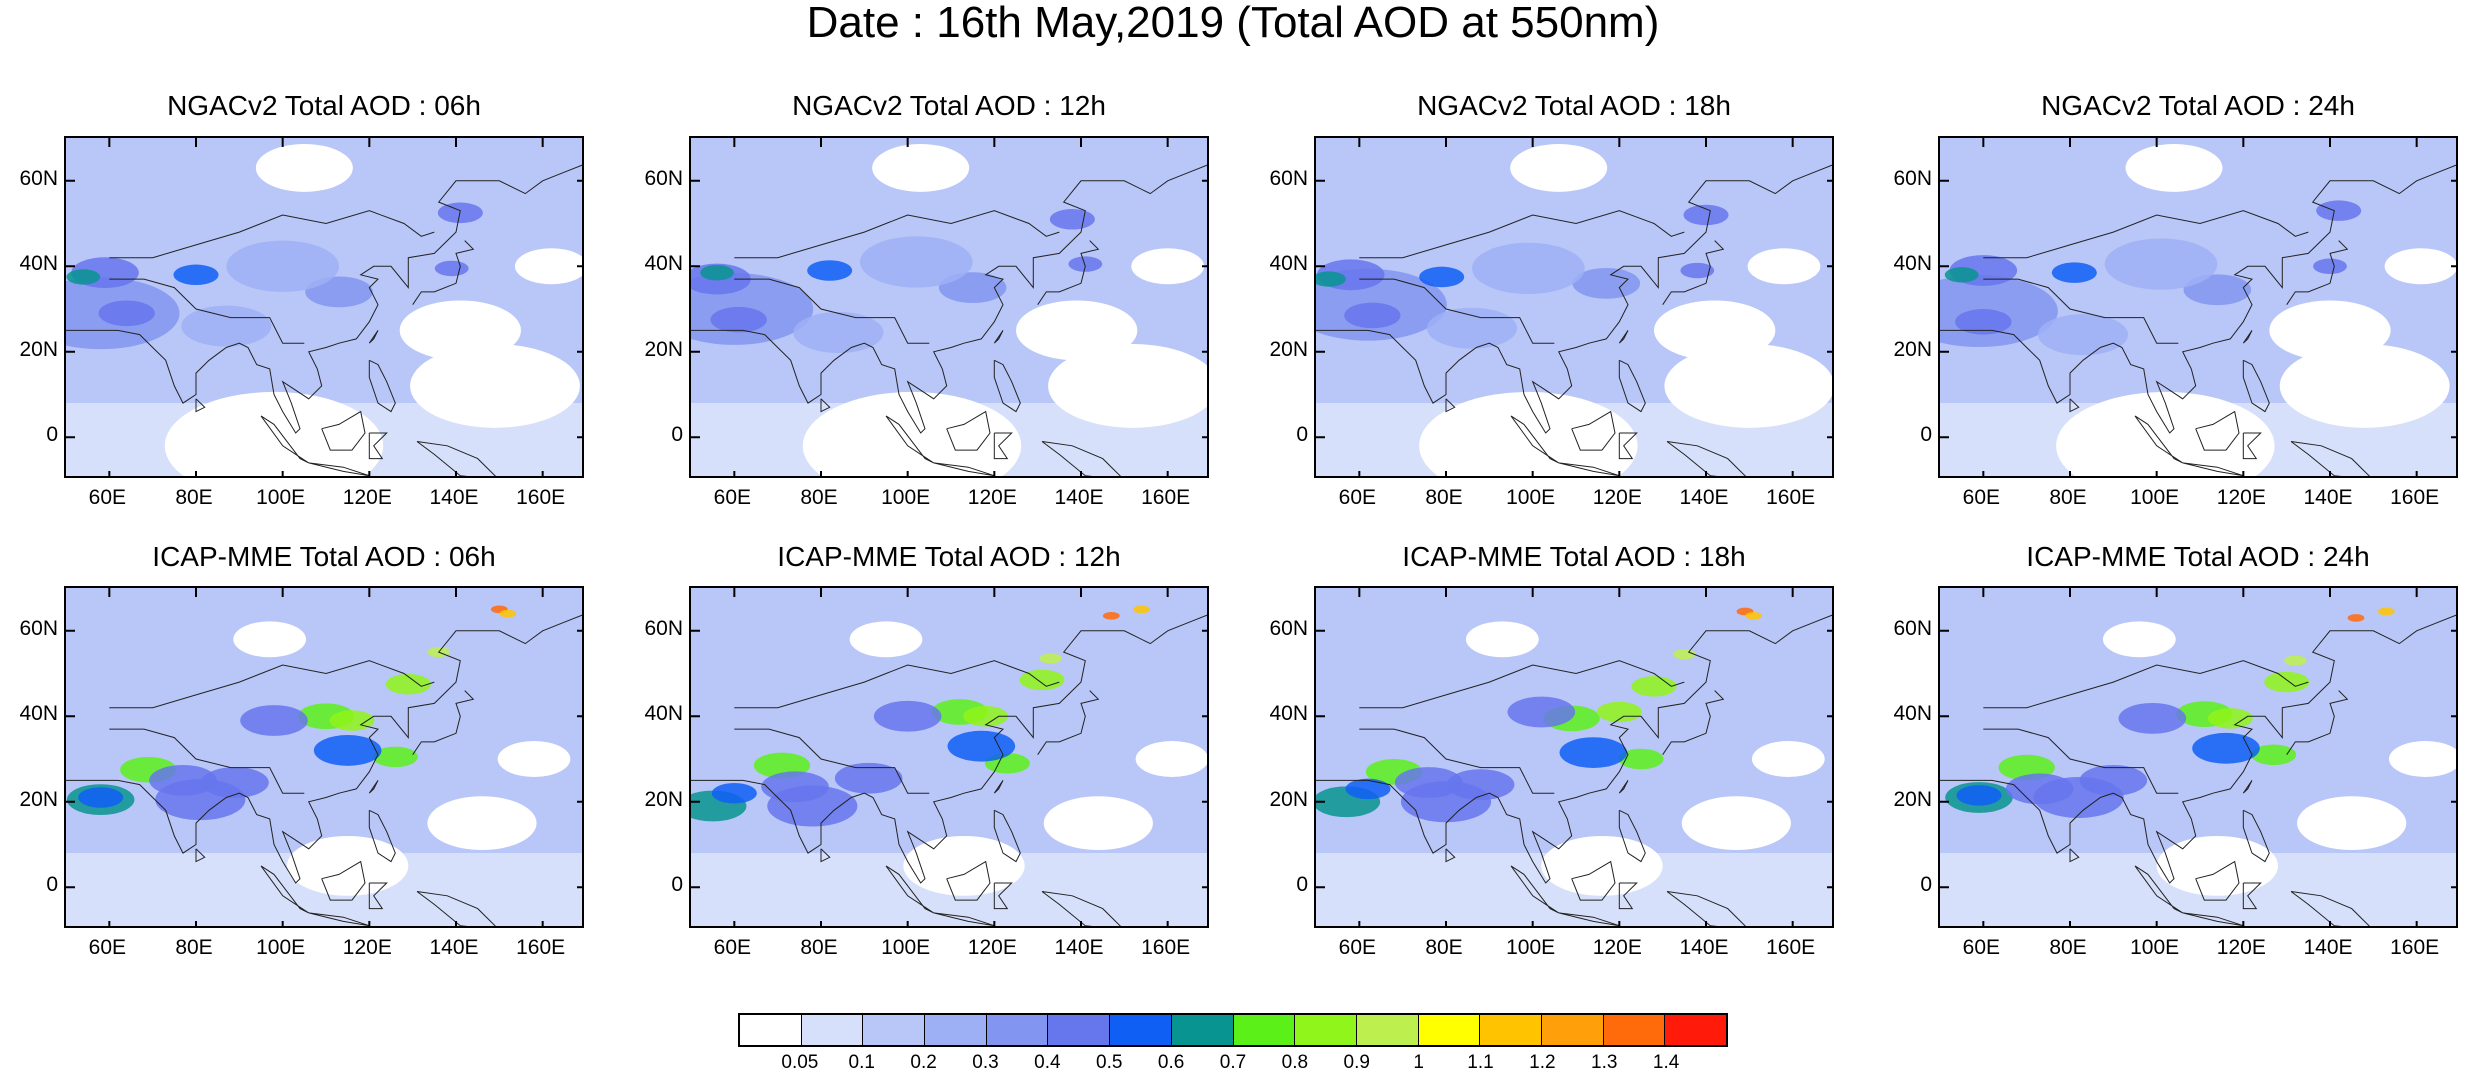  Describe the element at coordinates (1047, 1062) in the screenshot. I see `colorbar-label: 0.4` at that location.